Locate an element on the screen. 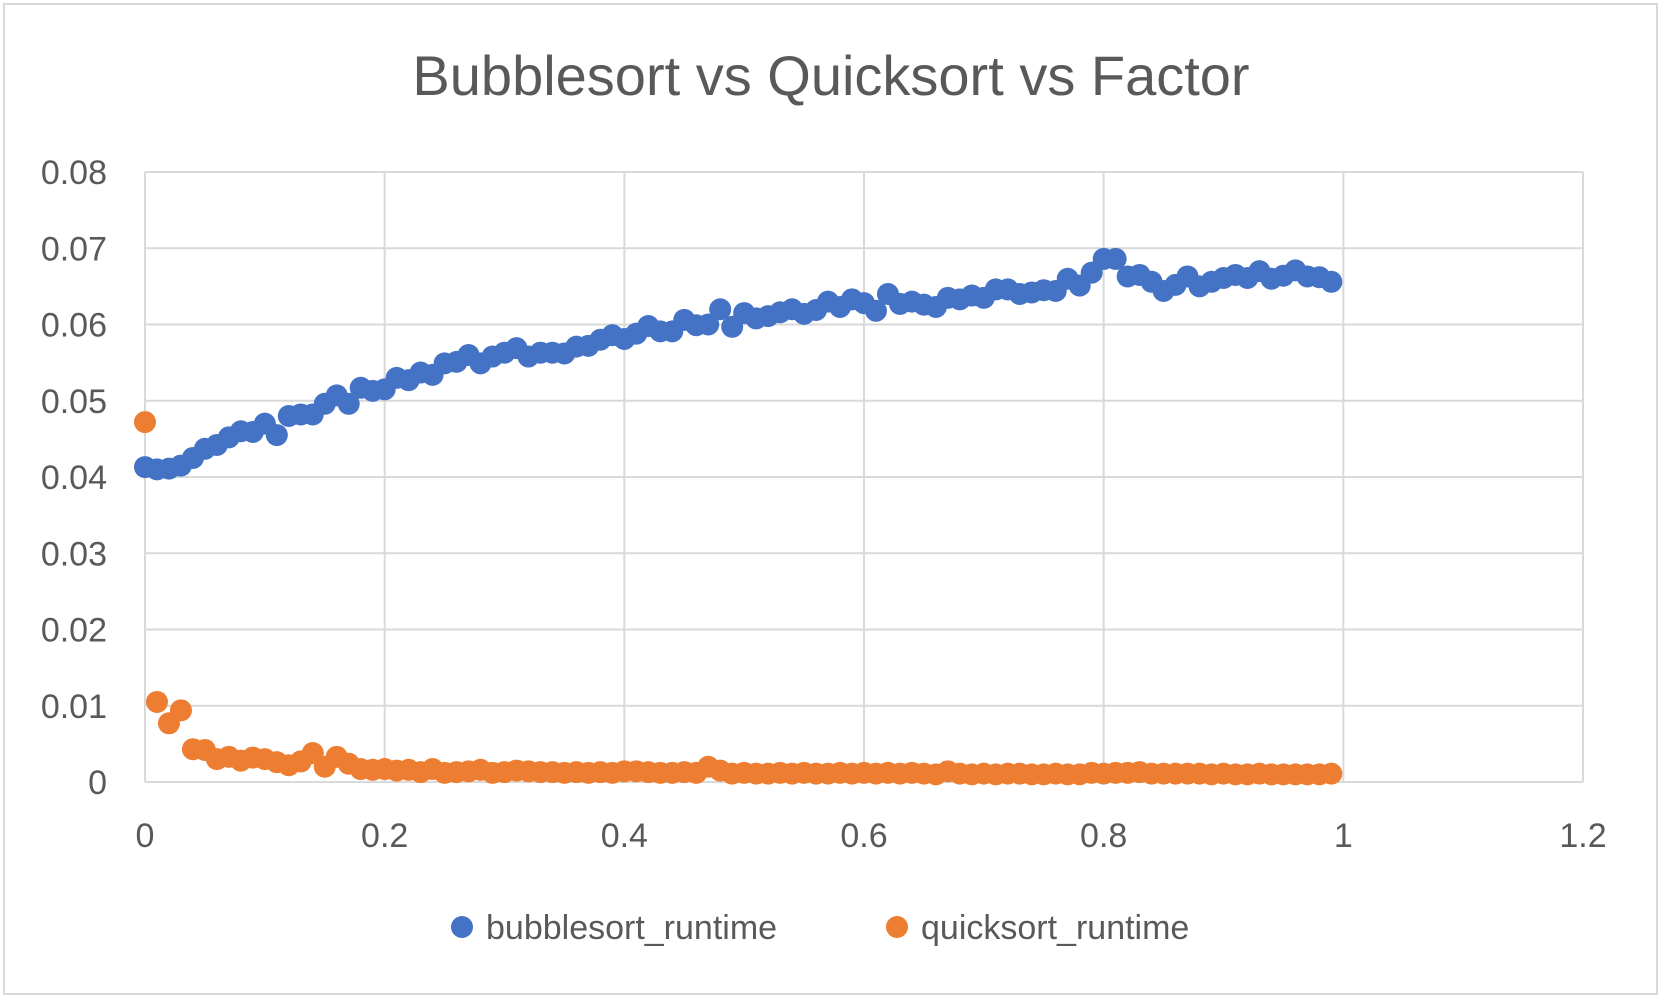 This screenshot has width=1663, height=999. legend-item: quicksort_runtime is located at coordinates (1037, 928).